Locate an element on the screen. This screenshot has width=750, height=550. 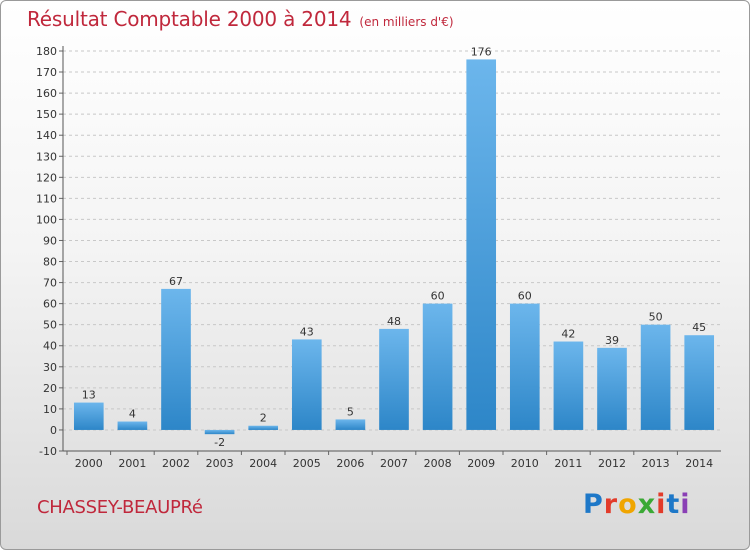
data-label-2004: 2 is located at coordinates (263, 418).